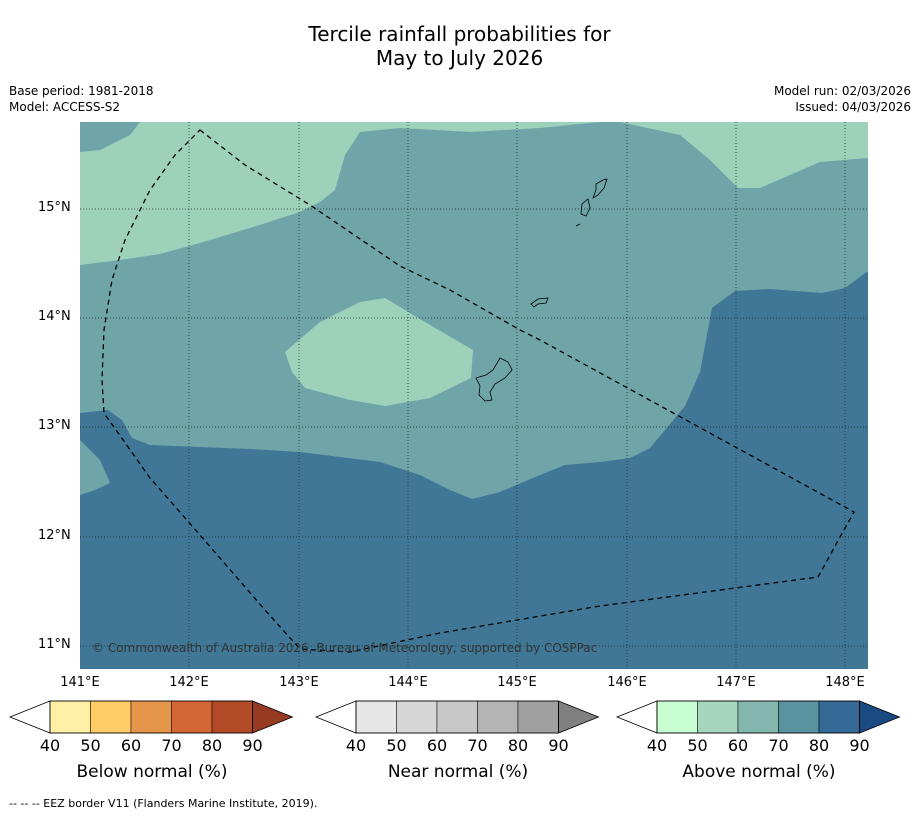  What do you see at coordinates (842, 91) in the screenshot?
I see `model-run: Model run: 02/03/2026` at bounding box center [842, 91].